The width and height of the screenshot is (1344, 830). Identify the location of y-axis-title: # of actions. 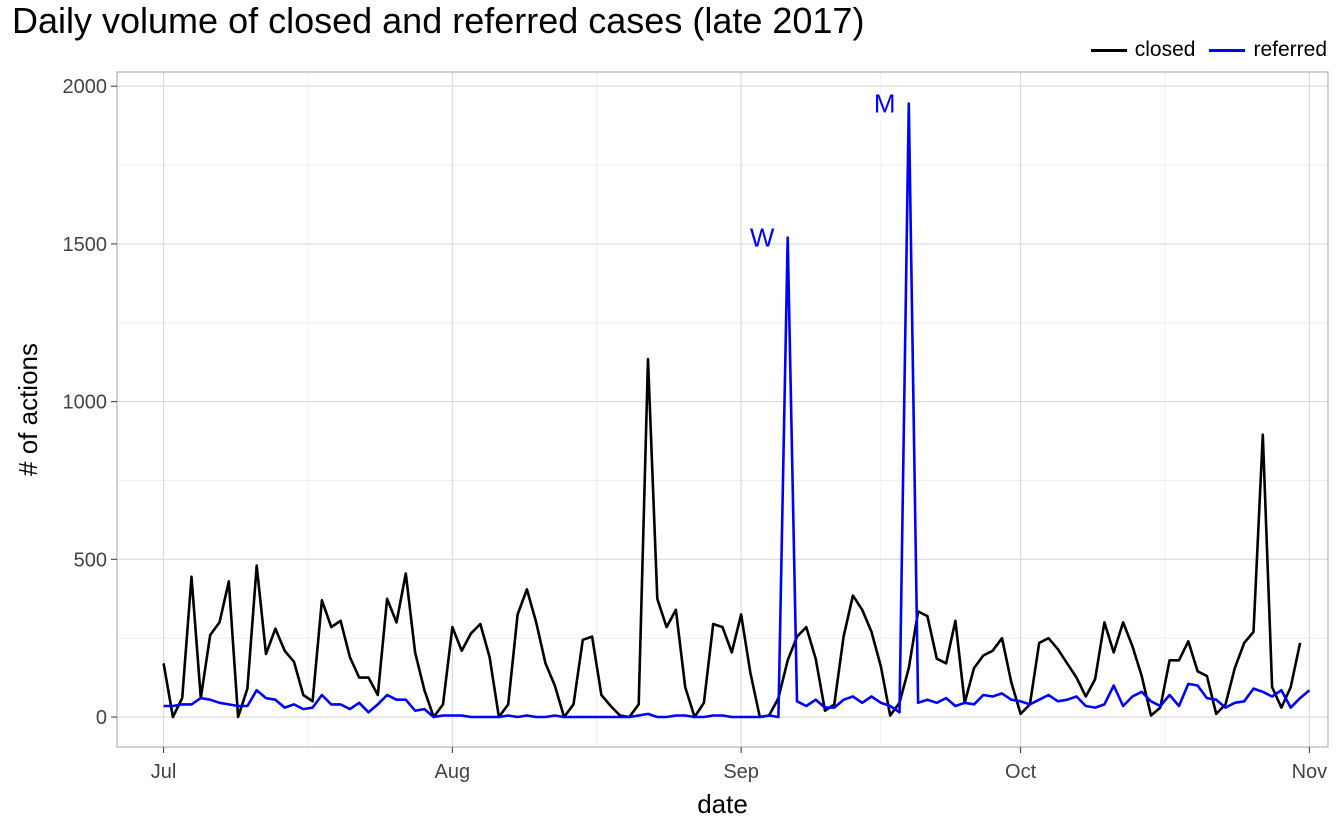
(28, 409).